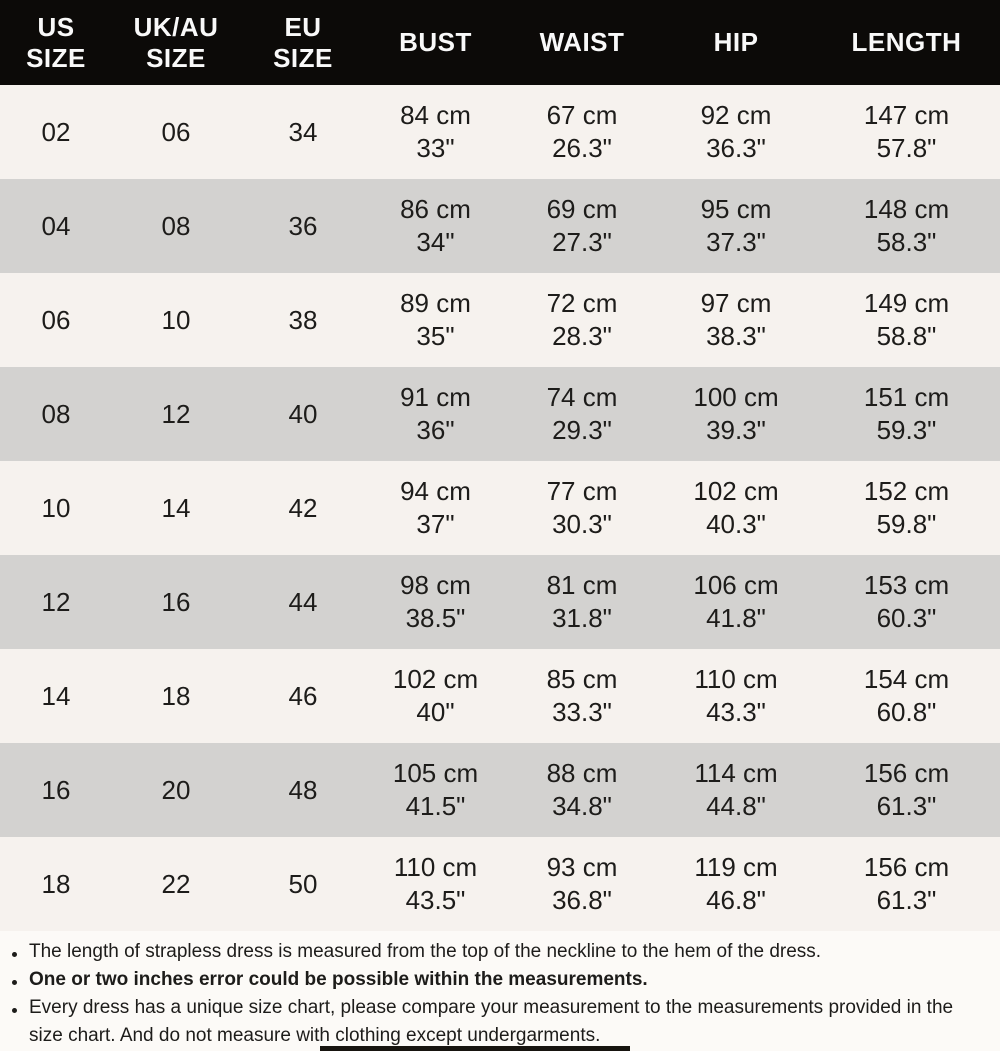  Describe the element at coordinates (56, 42) in the screenshot. I see `header-cell-us: US SIZE` at that location.